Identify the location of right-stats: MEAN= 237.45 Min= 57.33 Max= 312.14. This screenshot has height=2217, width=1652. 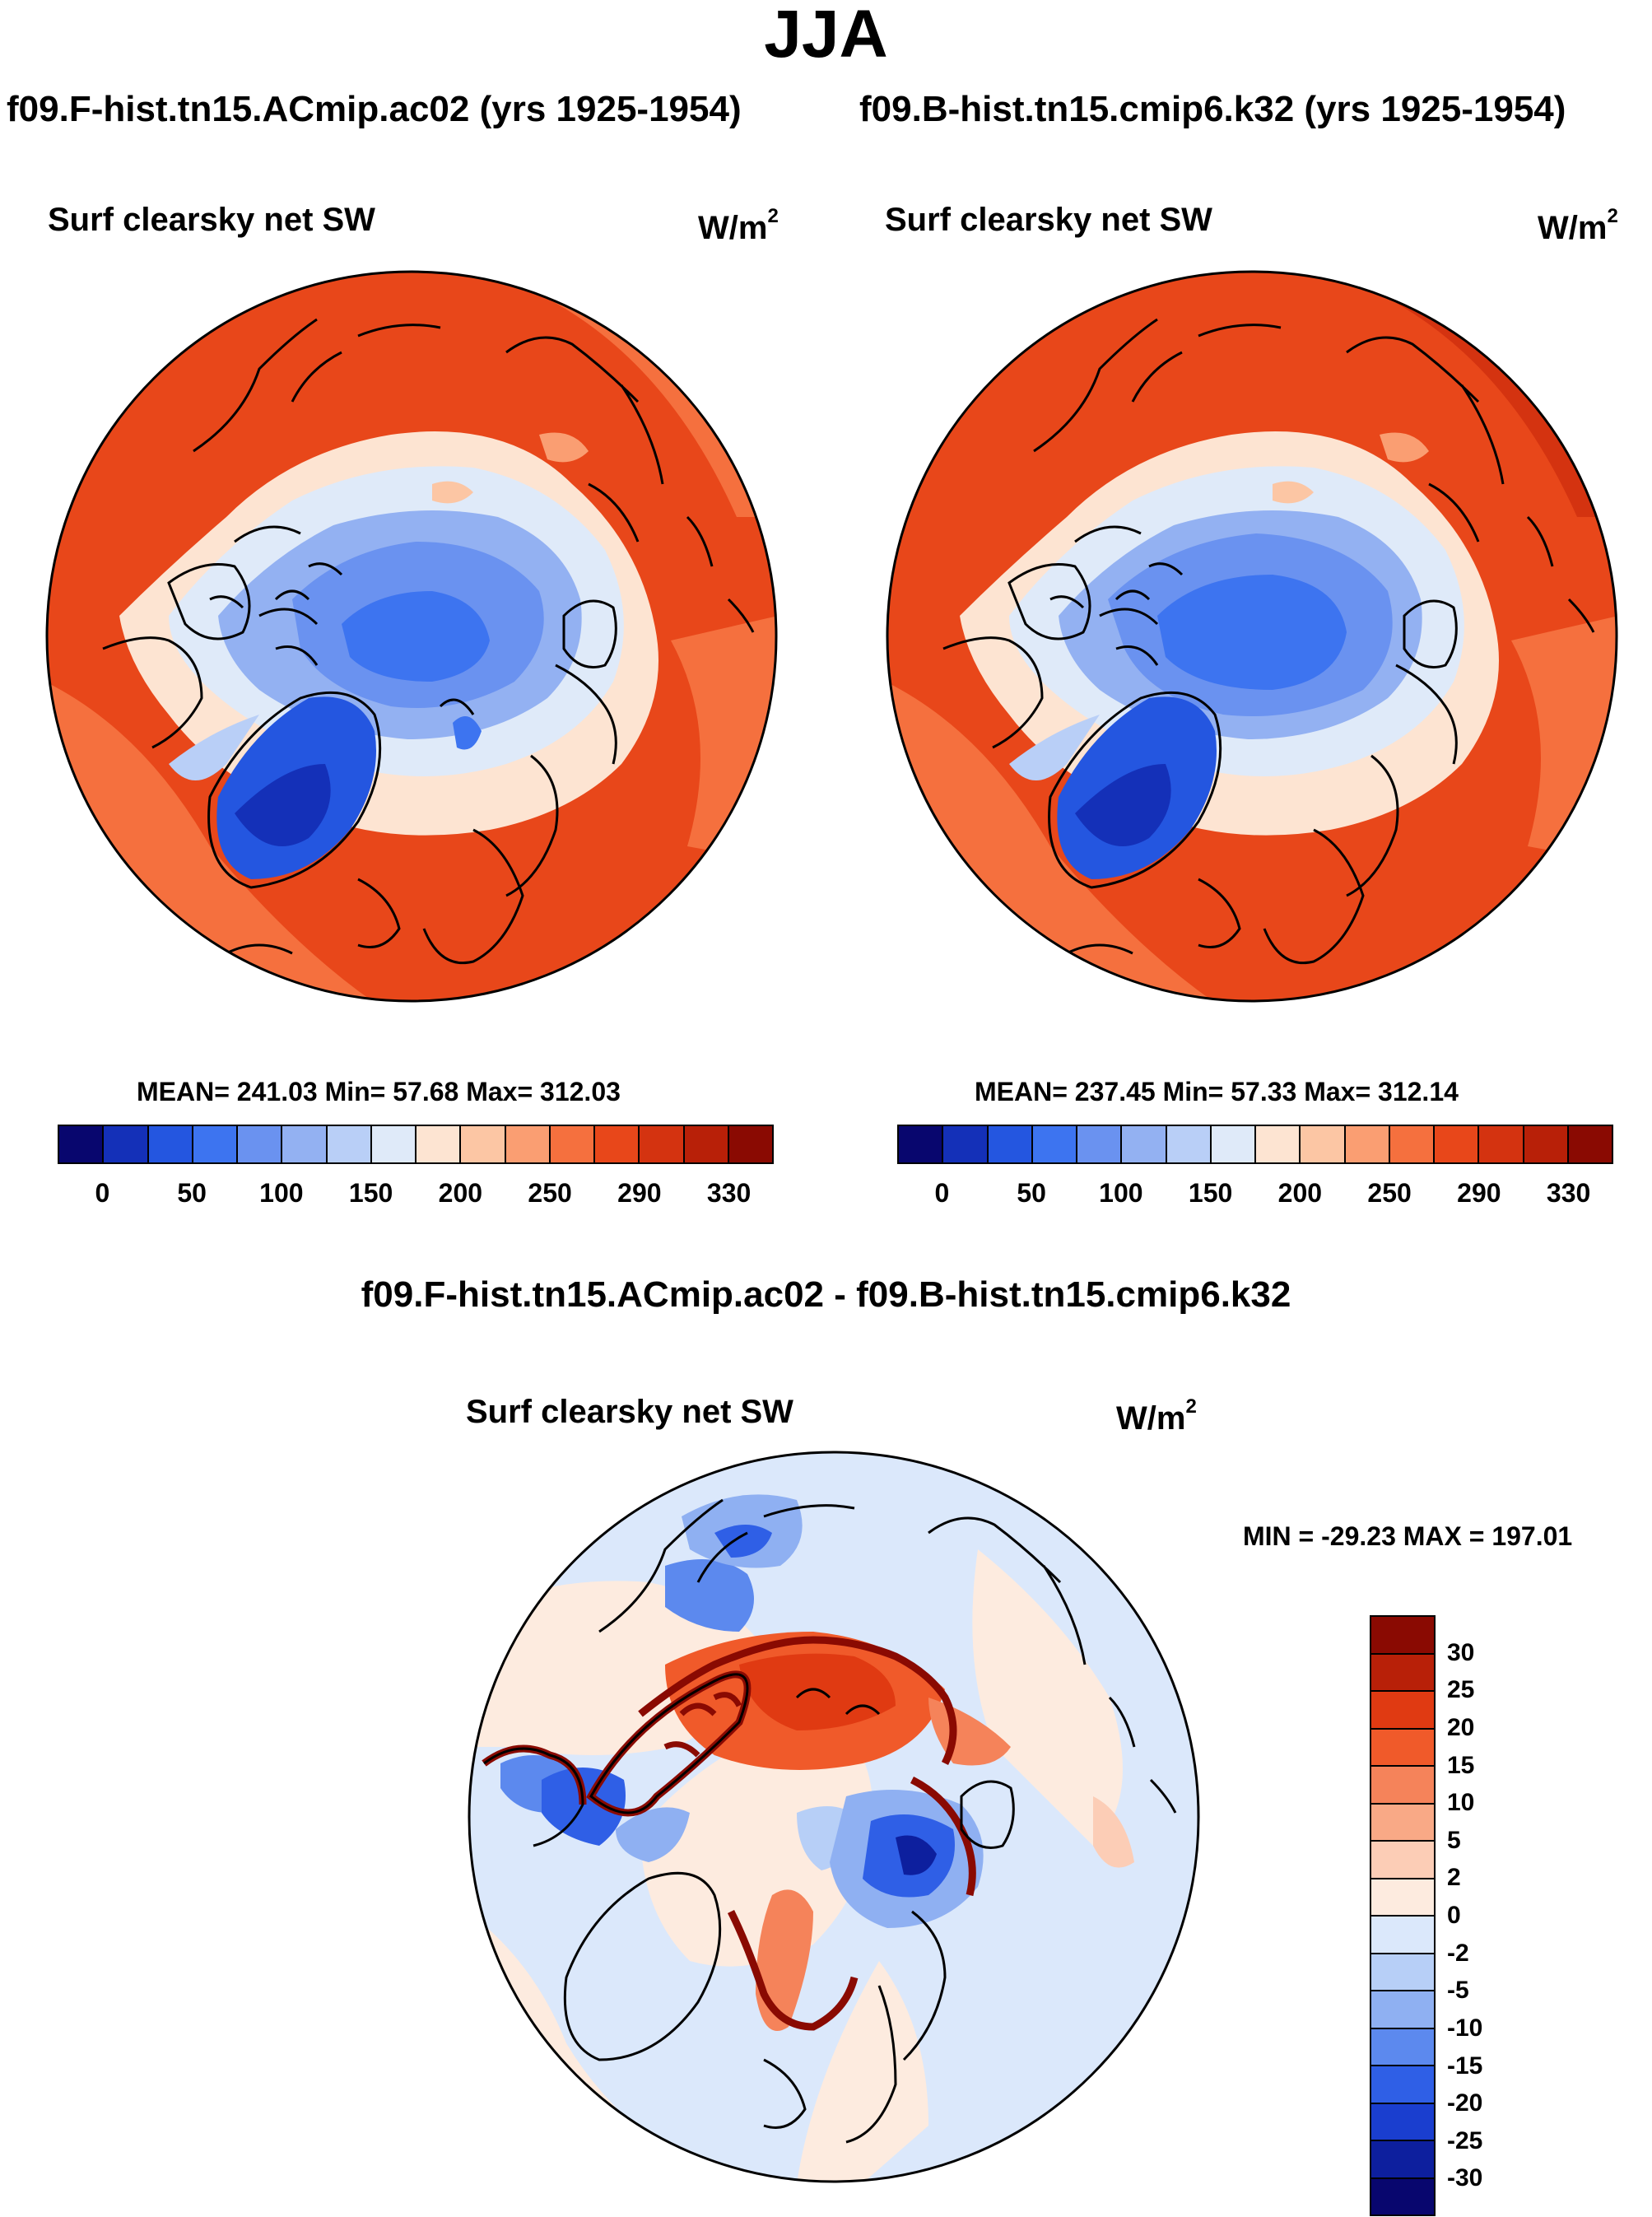
(1217, 1091).